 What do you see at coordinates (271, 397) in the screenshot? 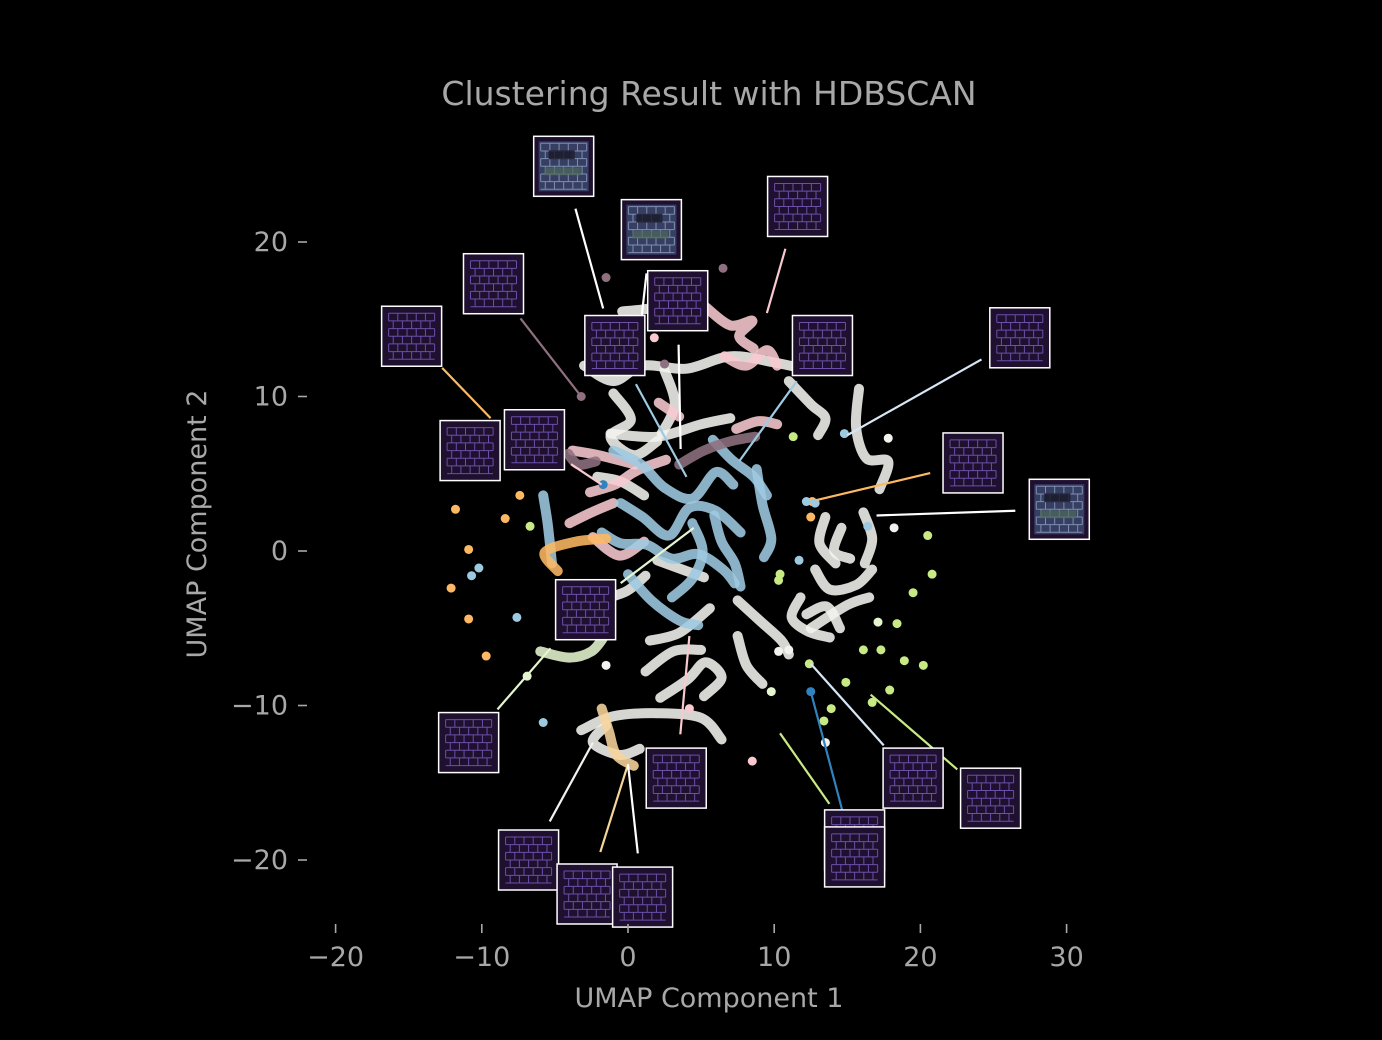
I see `y-tick-label: 10` at bounding box center [271, 397].